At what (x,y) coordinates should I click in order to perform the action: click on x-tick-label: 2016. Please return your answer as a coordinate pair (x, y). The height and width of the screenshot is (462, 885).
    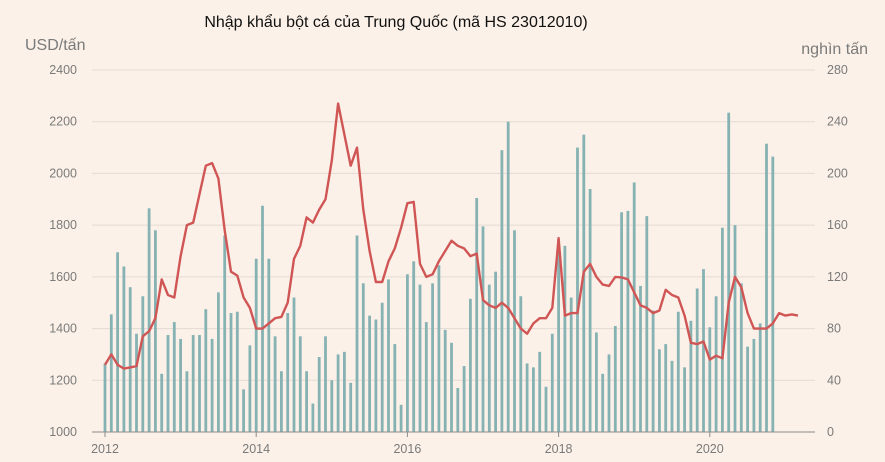
    Looking at the image, I should click on (407, 449).